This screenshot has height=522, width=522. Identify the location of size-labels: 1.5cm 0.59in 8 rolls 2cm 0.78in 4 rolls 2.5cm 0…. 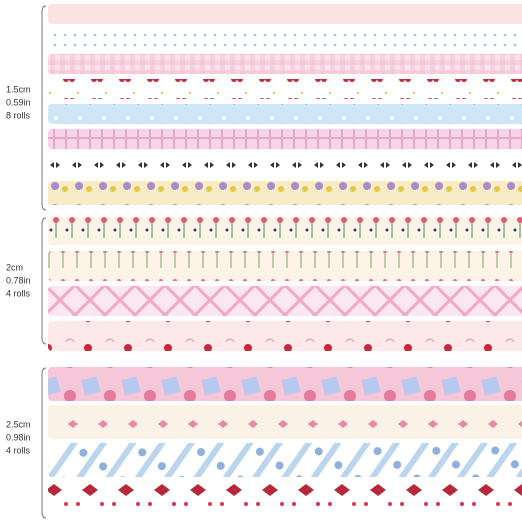
(18, 269).